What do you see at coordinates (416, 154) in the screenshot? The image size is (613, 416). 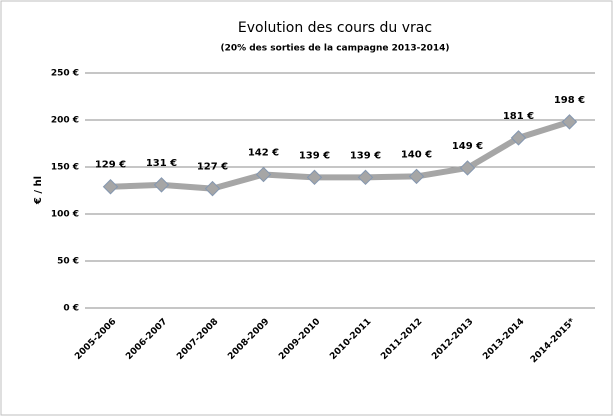 I see `data-label: 140 €` at bounding box center [416, 154].